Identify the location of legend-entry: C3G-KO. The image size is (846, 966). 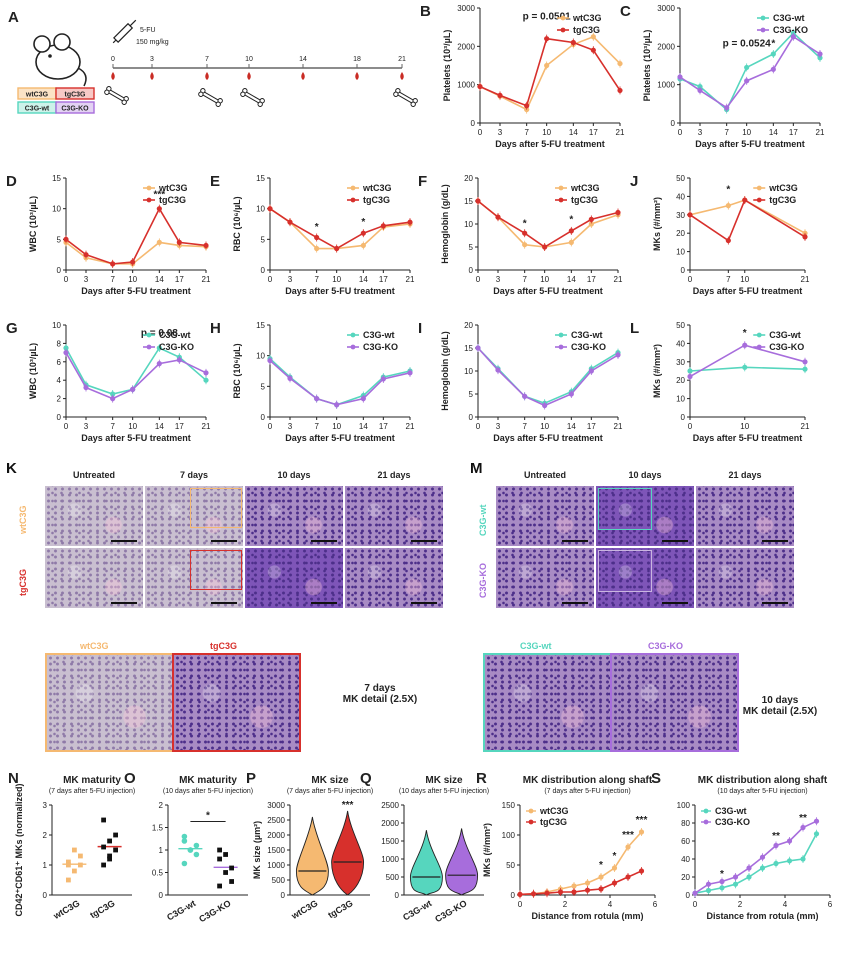
(380, 347).